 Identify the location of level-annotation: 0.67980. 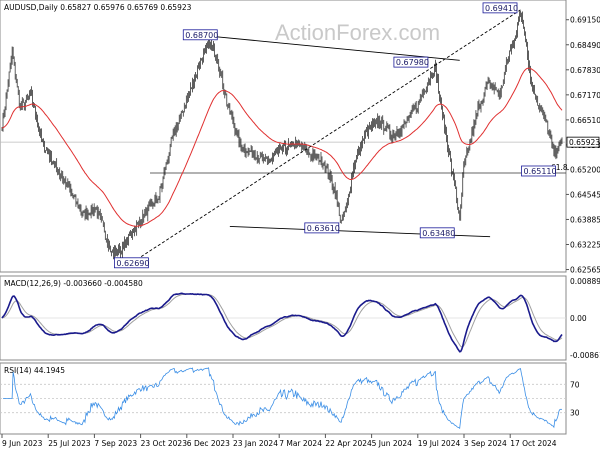
(411, 62).